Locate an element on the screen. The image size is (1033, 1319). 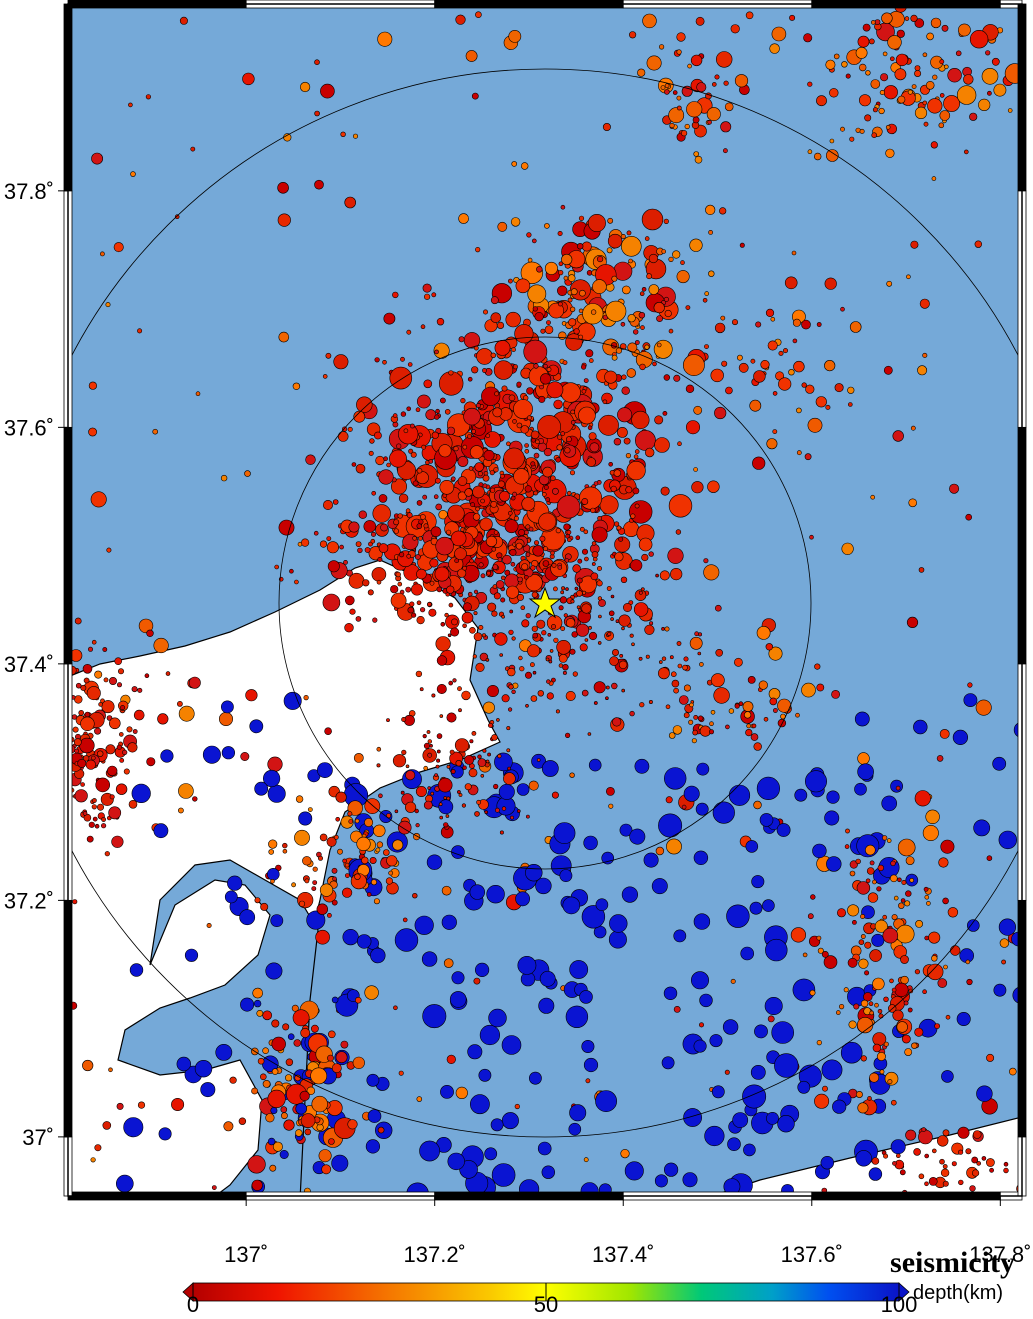
colorbar-label: depth(km) is located at coordinates (958, 1293).